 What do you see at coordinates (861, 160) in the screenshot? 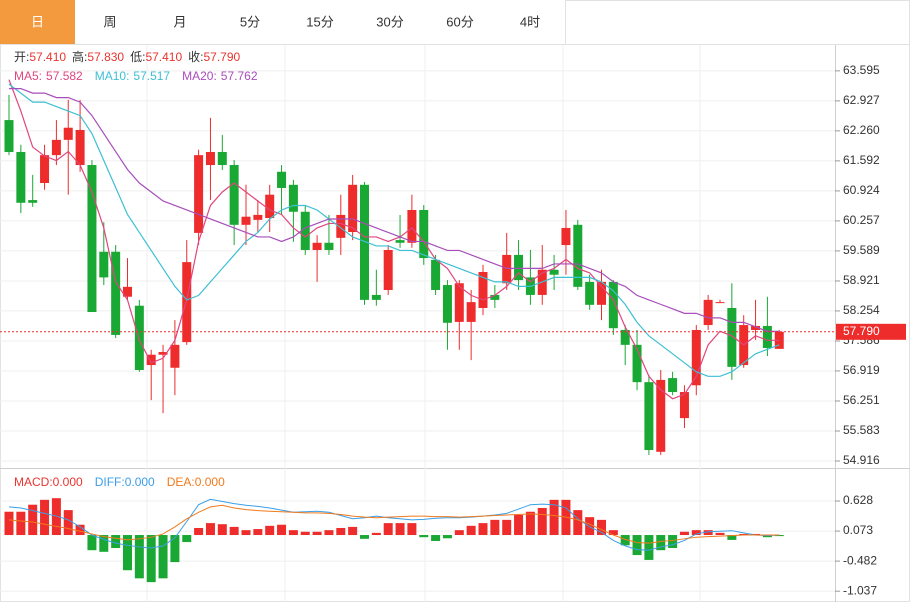
I see `y-tick-label: 61.592` at bounding box center [861, 160].